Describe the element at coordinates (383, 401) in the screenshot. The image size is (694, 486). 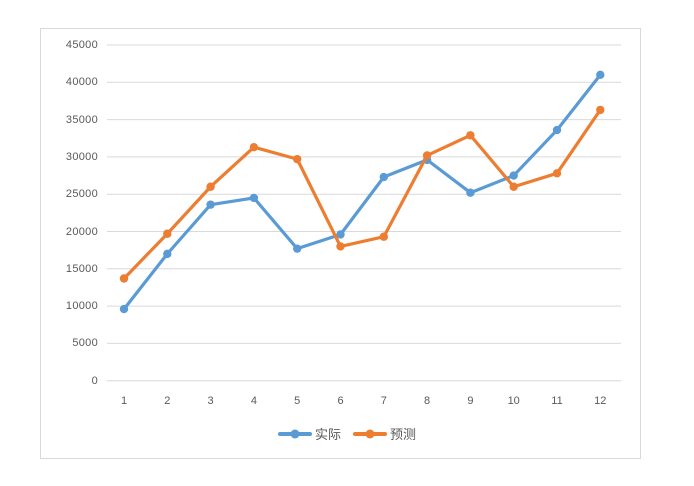
I see `x-axis-tick-label: 7` at that location.